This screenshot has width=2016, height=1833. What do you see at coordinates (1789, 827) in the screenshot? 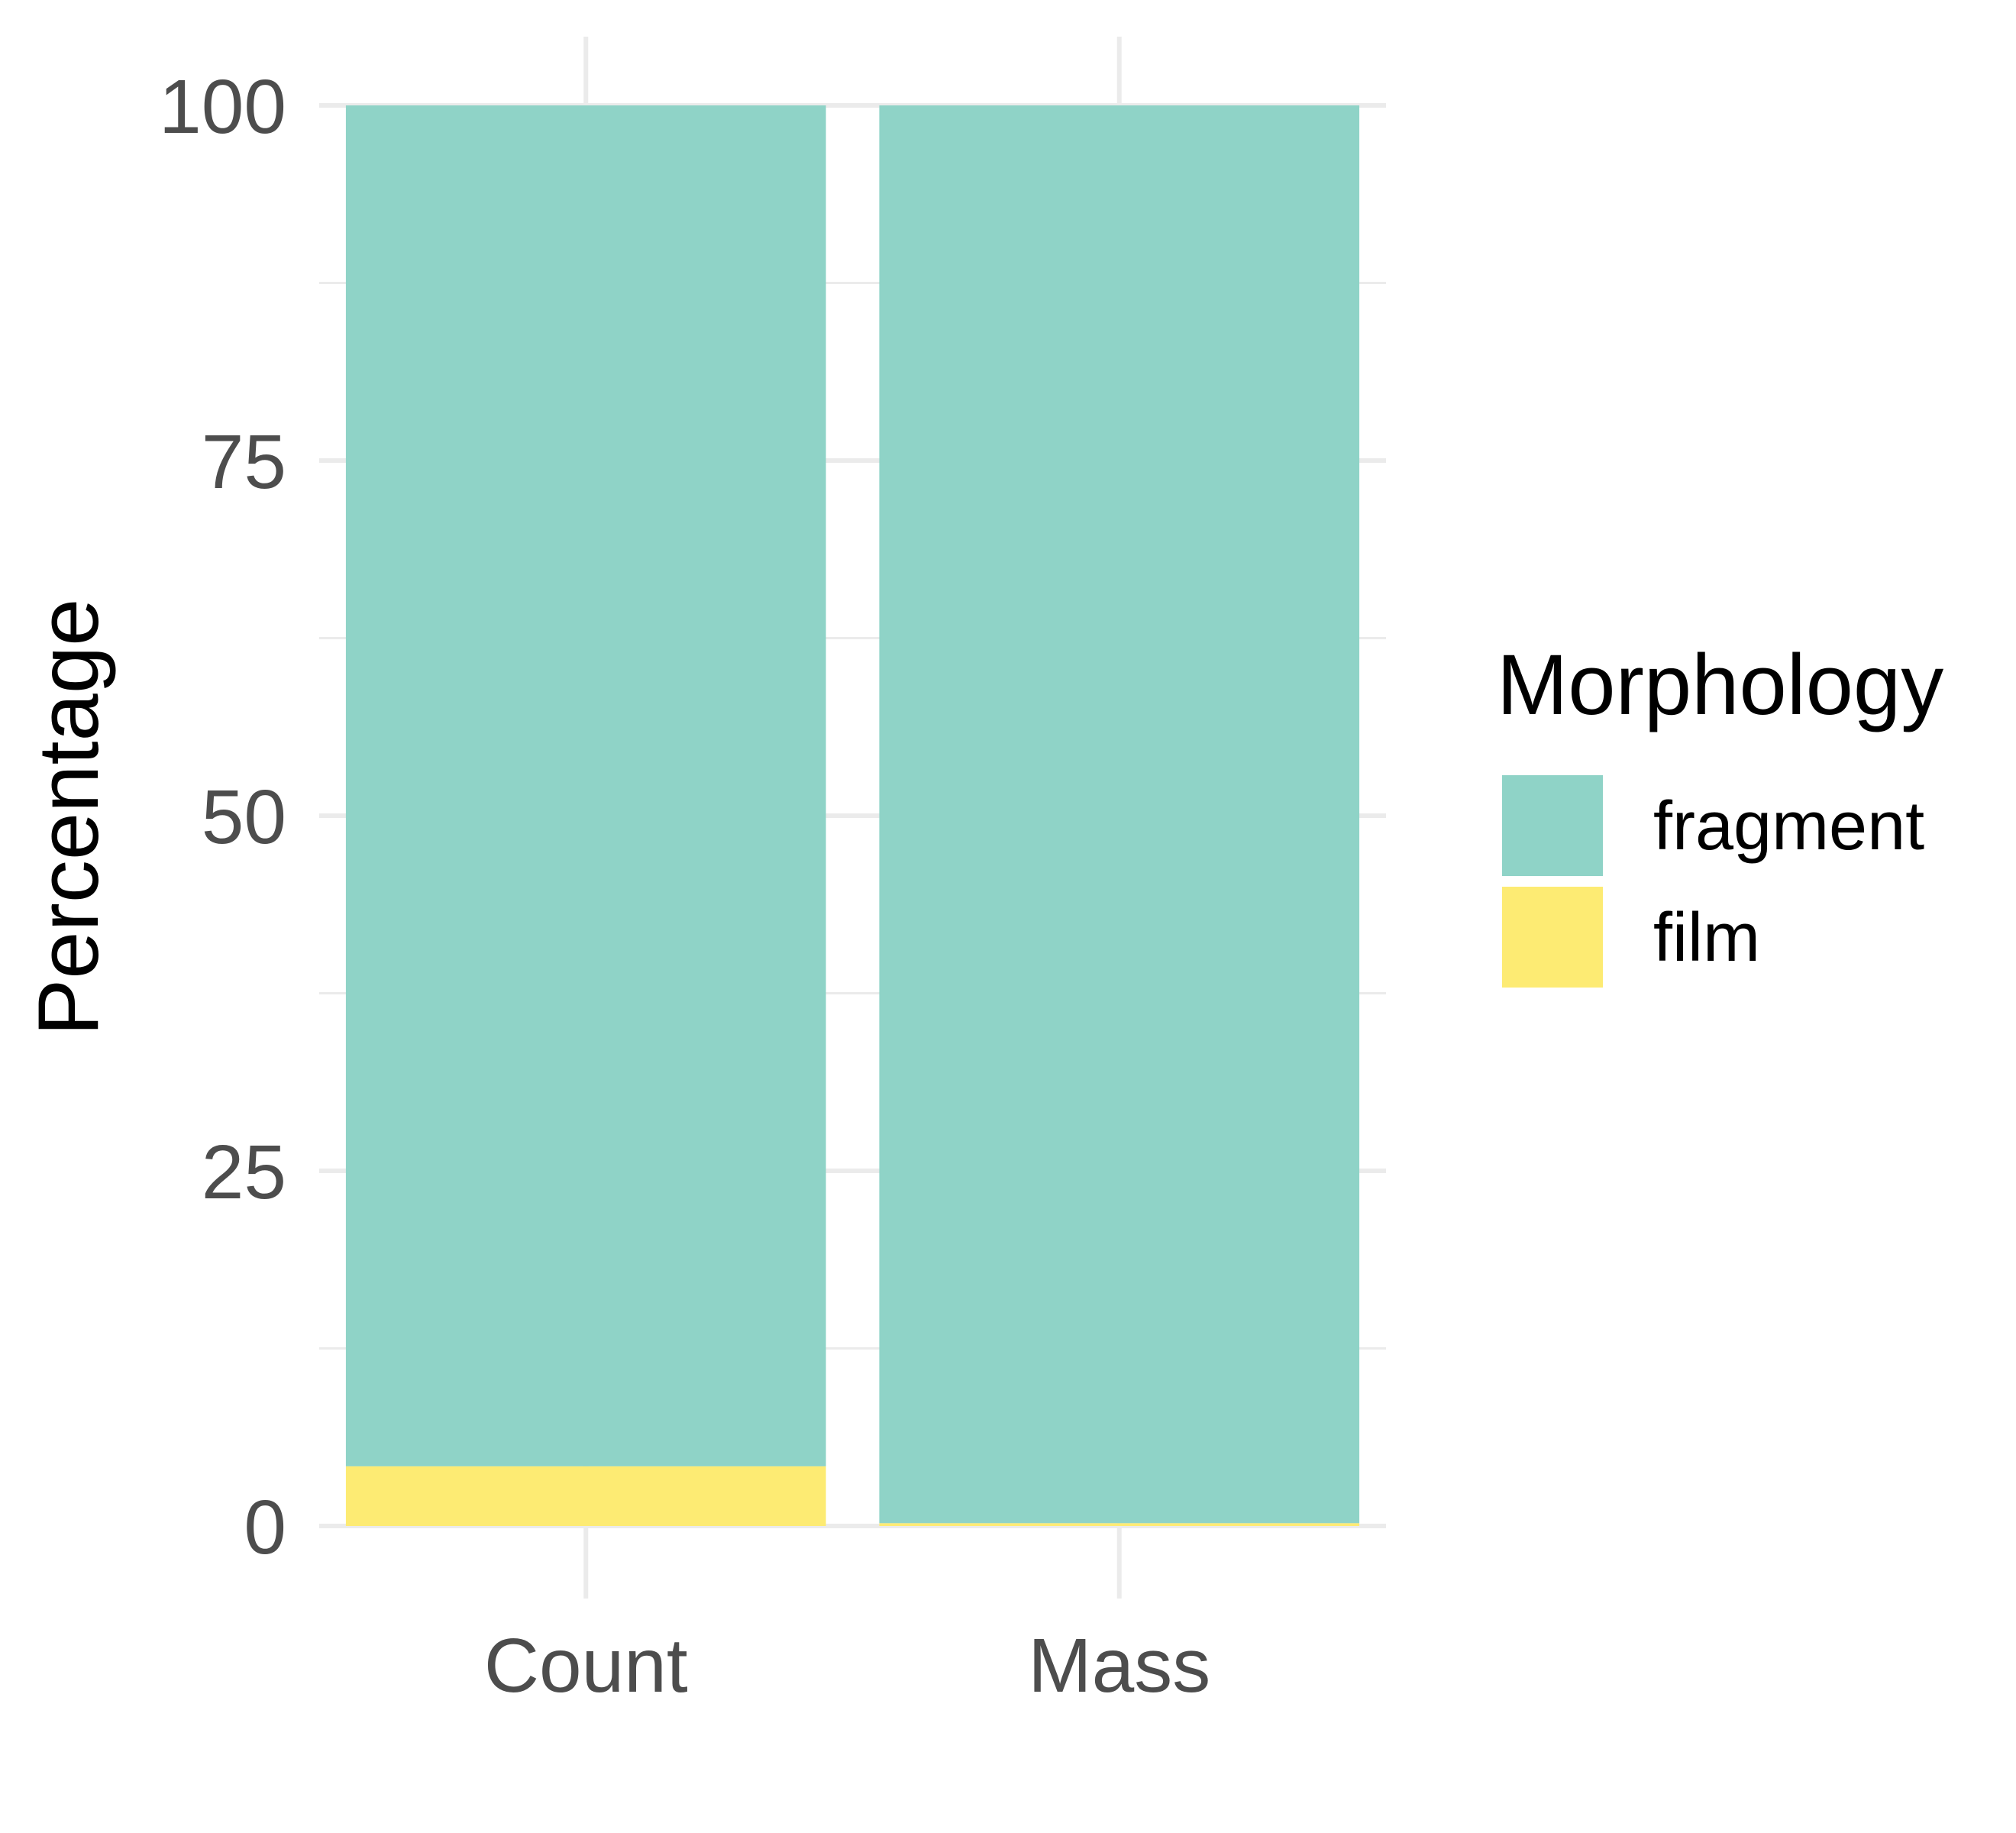
I see `legend-label-fragment: fragment` at bounding box center [1789, 827].